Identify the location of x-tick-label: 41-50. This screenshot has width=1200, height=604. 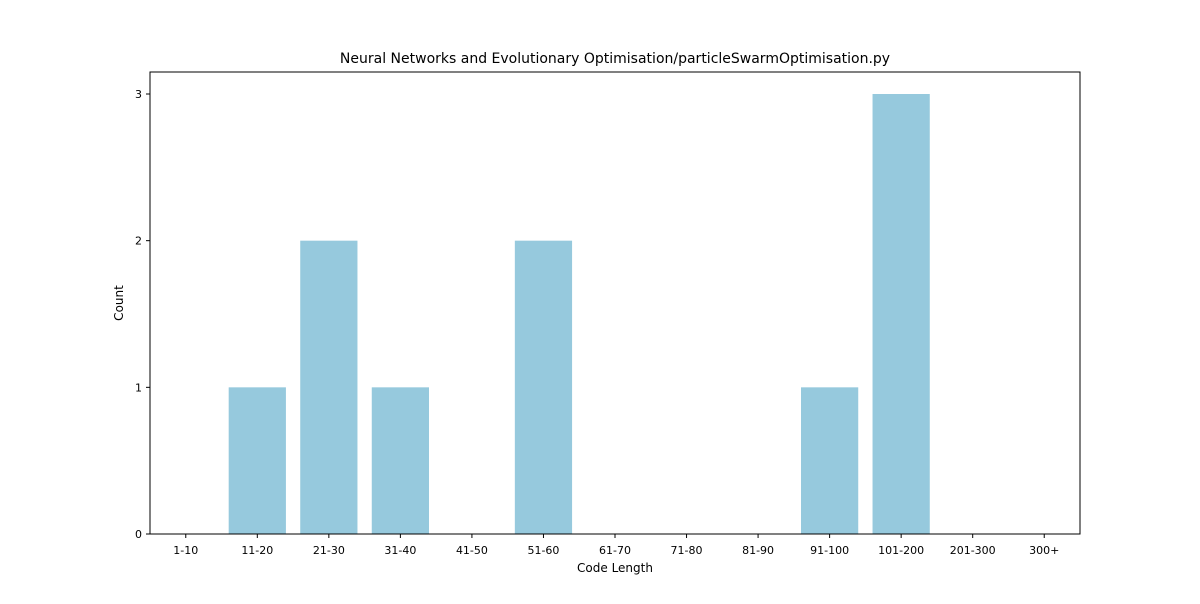
(472, 550).